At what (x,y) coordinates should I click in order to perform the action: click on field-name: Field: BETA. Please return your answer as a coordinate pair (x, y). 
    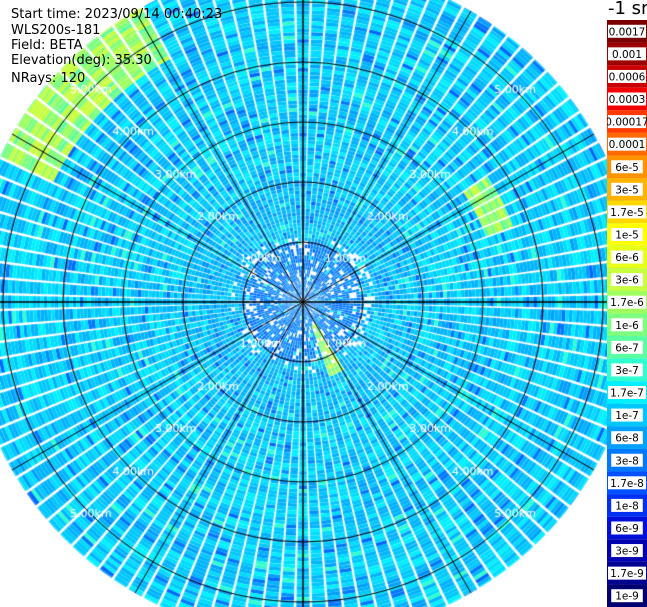
    Looking at the image, I should click on (47, 45).